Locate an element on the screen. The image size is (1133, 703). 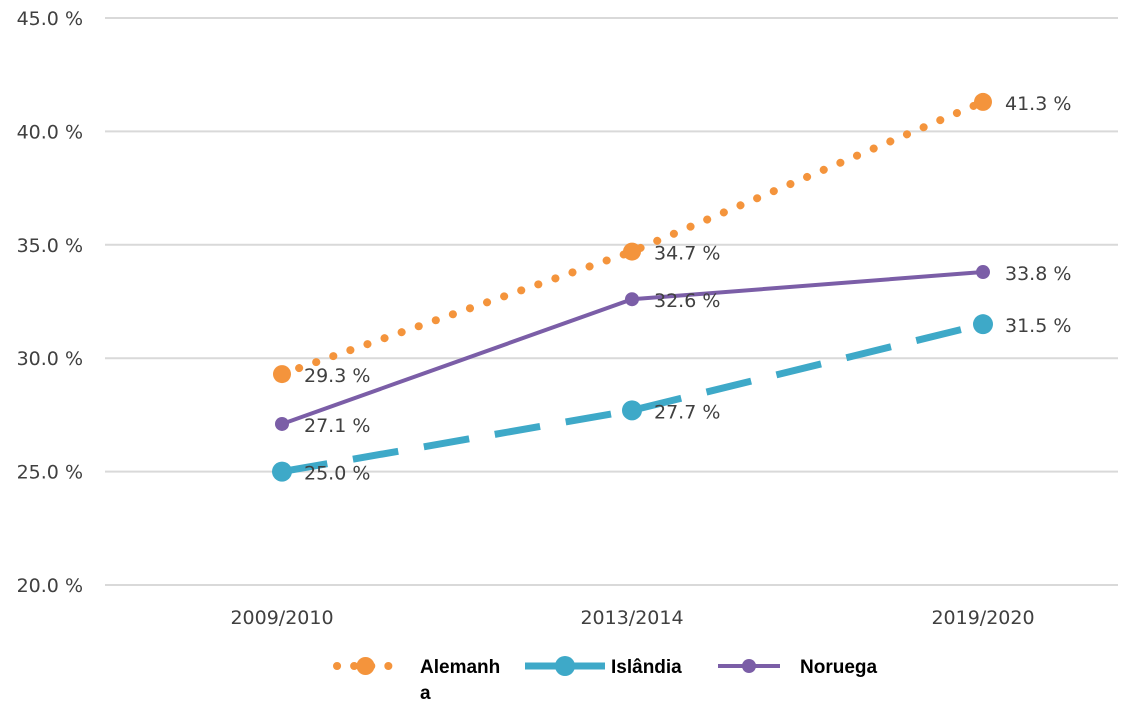
y-tick-label: 40.0 % is located at coordinates (50, 132).